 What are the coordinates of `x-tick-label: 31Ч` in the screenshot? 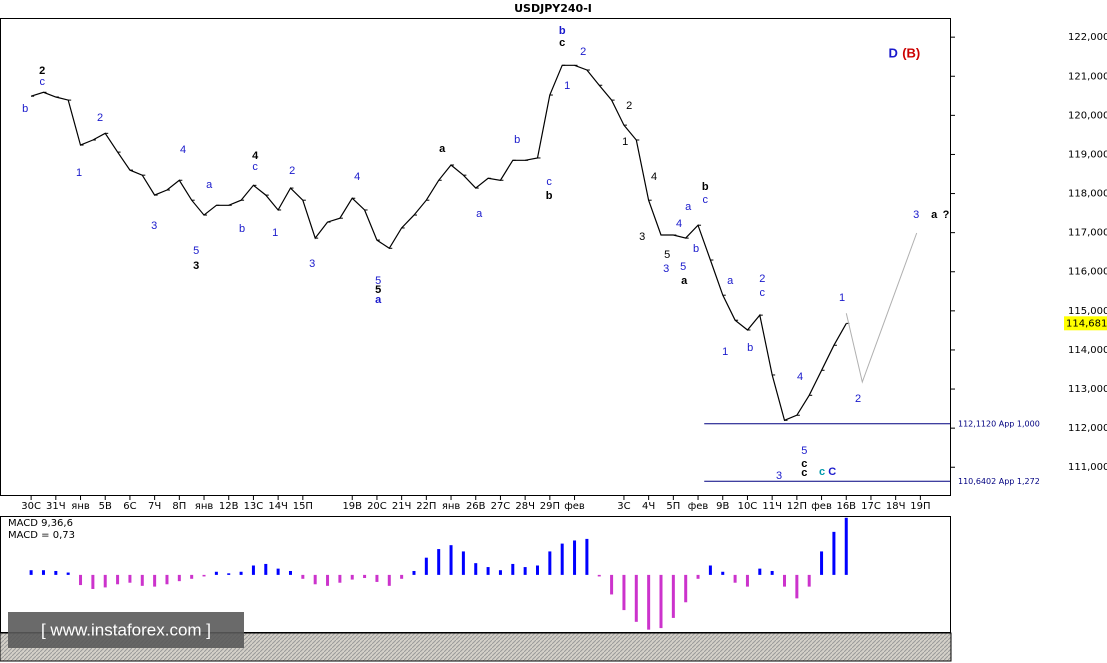 It's located at (56, 506).